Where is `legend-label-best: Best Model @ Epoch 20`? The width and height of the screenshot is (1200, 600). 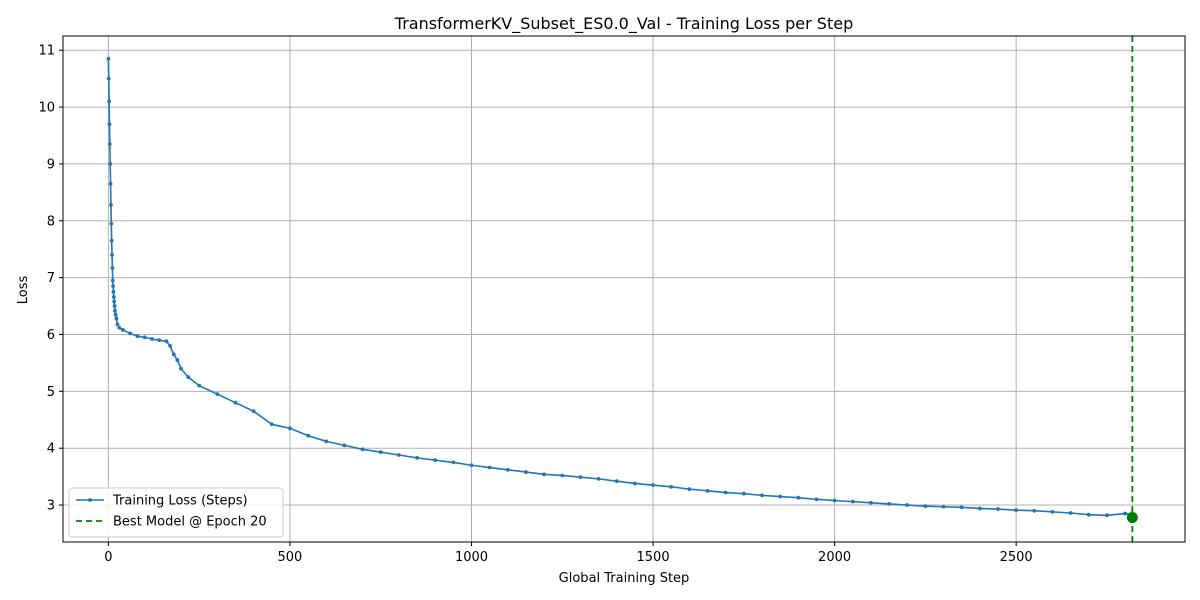
legend-label-best: Best Model @ Epoch 20 is located at coordinates (190, 522).